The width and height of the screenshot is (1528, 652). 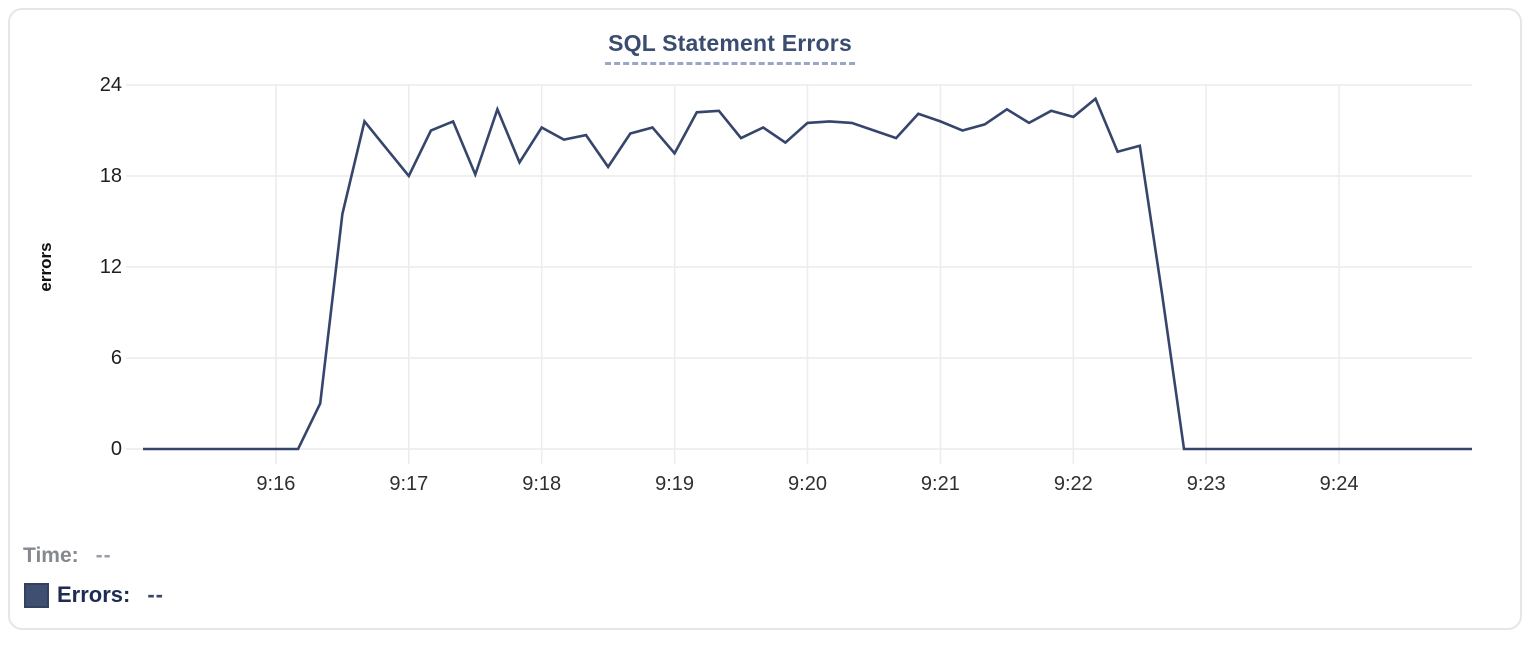 What do you see at coordinates (730, 47) in the screenshot?
I see `chart-title: SQL Statement Errors` at bounding box center [730, 47].